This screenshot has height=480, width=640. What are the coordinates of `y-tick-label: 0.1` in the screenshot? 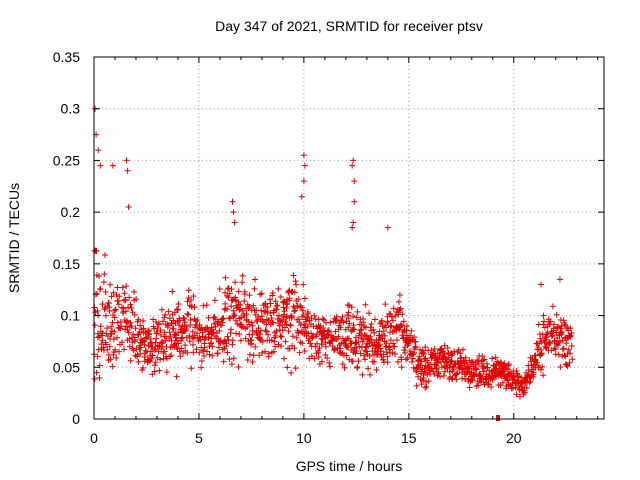 It's located at (71, 316).